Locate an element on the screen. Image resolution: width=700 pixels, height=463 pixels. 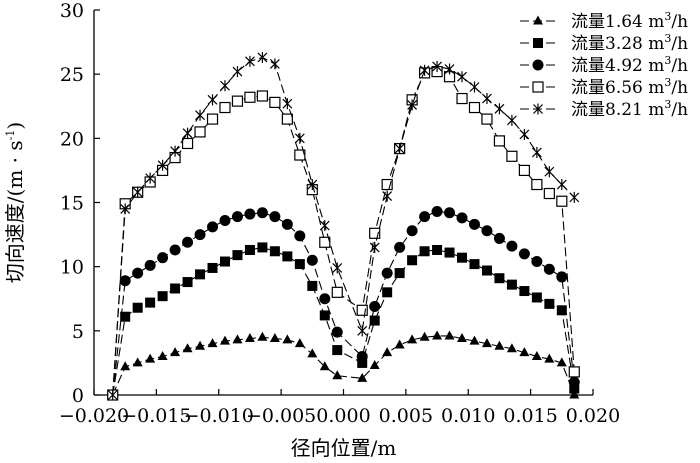
y-tick-label: 25 is located at coordinates (72, 75).